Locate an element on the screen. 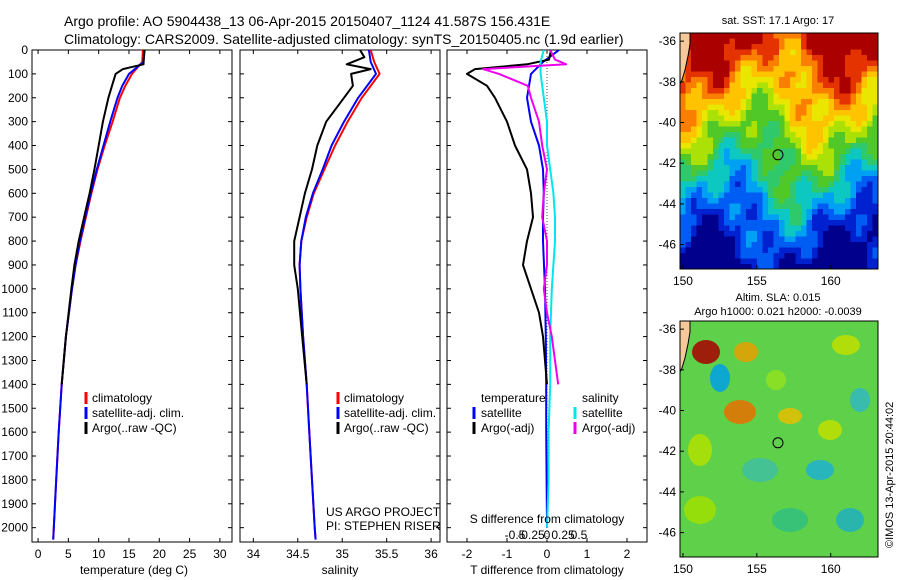 The height and width of the screenshot is (580, 900). lat-tick-label: -38 is located at coordinates (668, 82).